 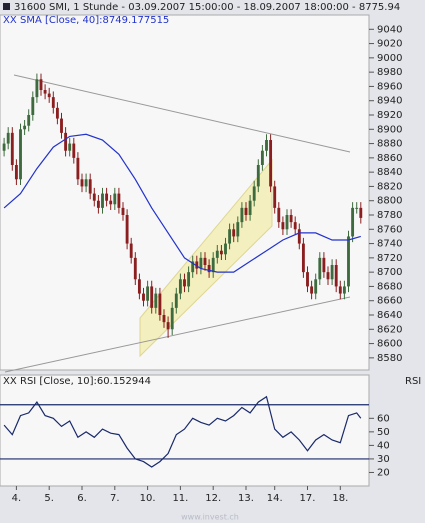 I want to click on y-tick-label: 8800, so click(x=389, y=201).